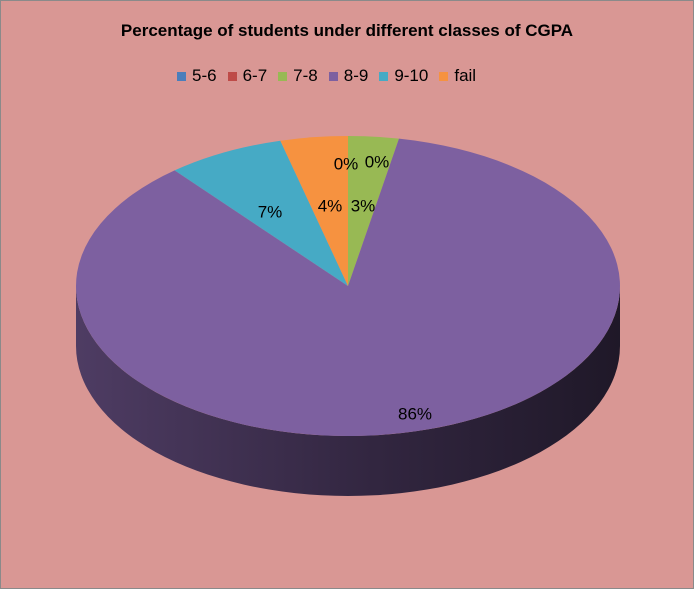  What do you see at coordinates (314, 211) in the screenshot?
I see `pie-slice-fail` at bounding box center [314, 211].